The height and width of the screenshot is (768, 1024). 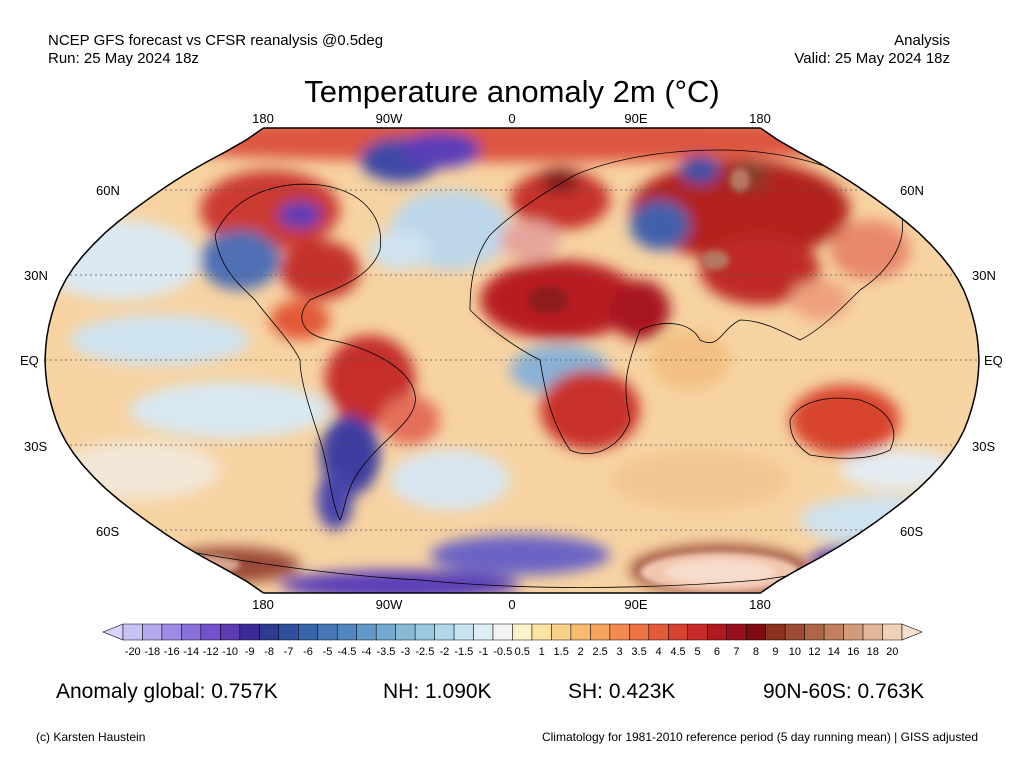 I want to click on colorbar-tick: 1, so click(x=541, y=652).